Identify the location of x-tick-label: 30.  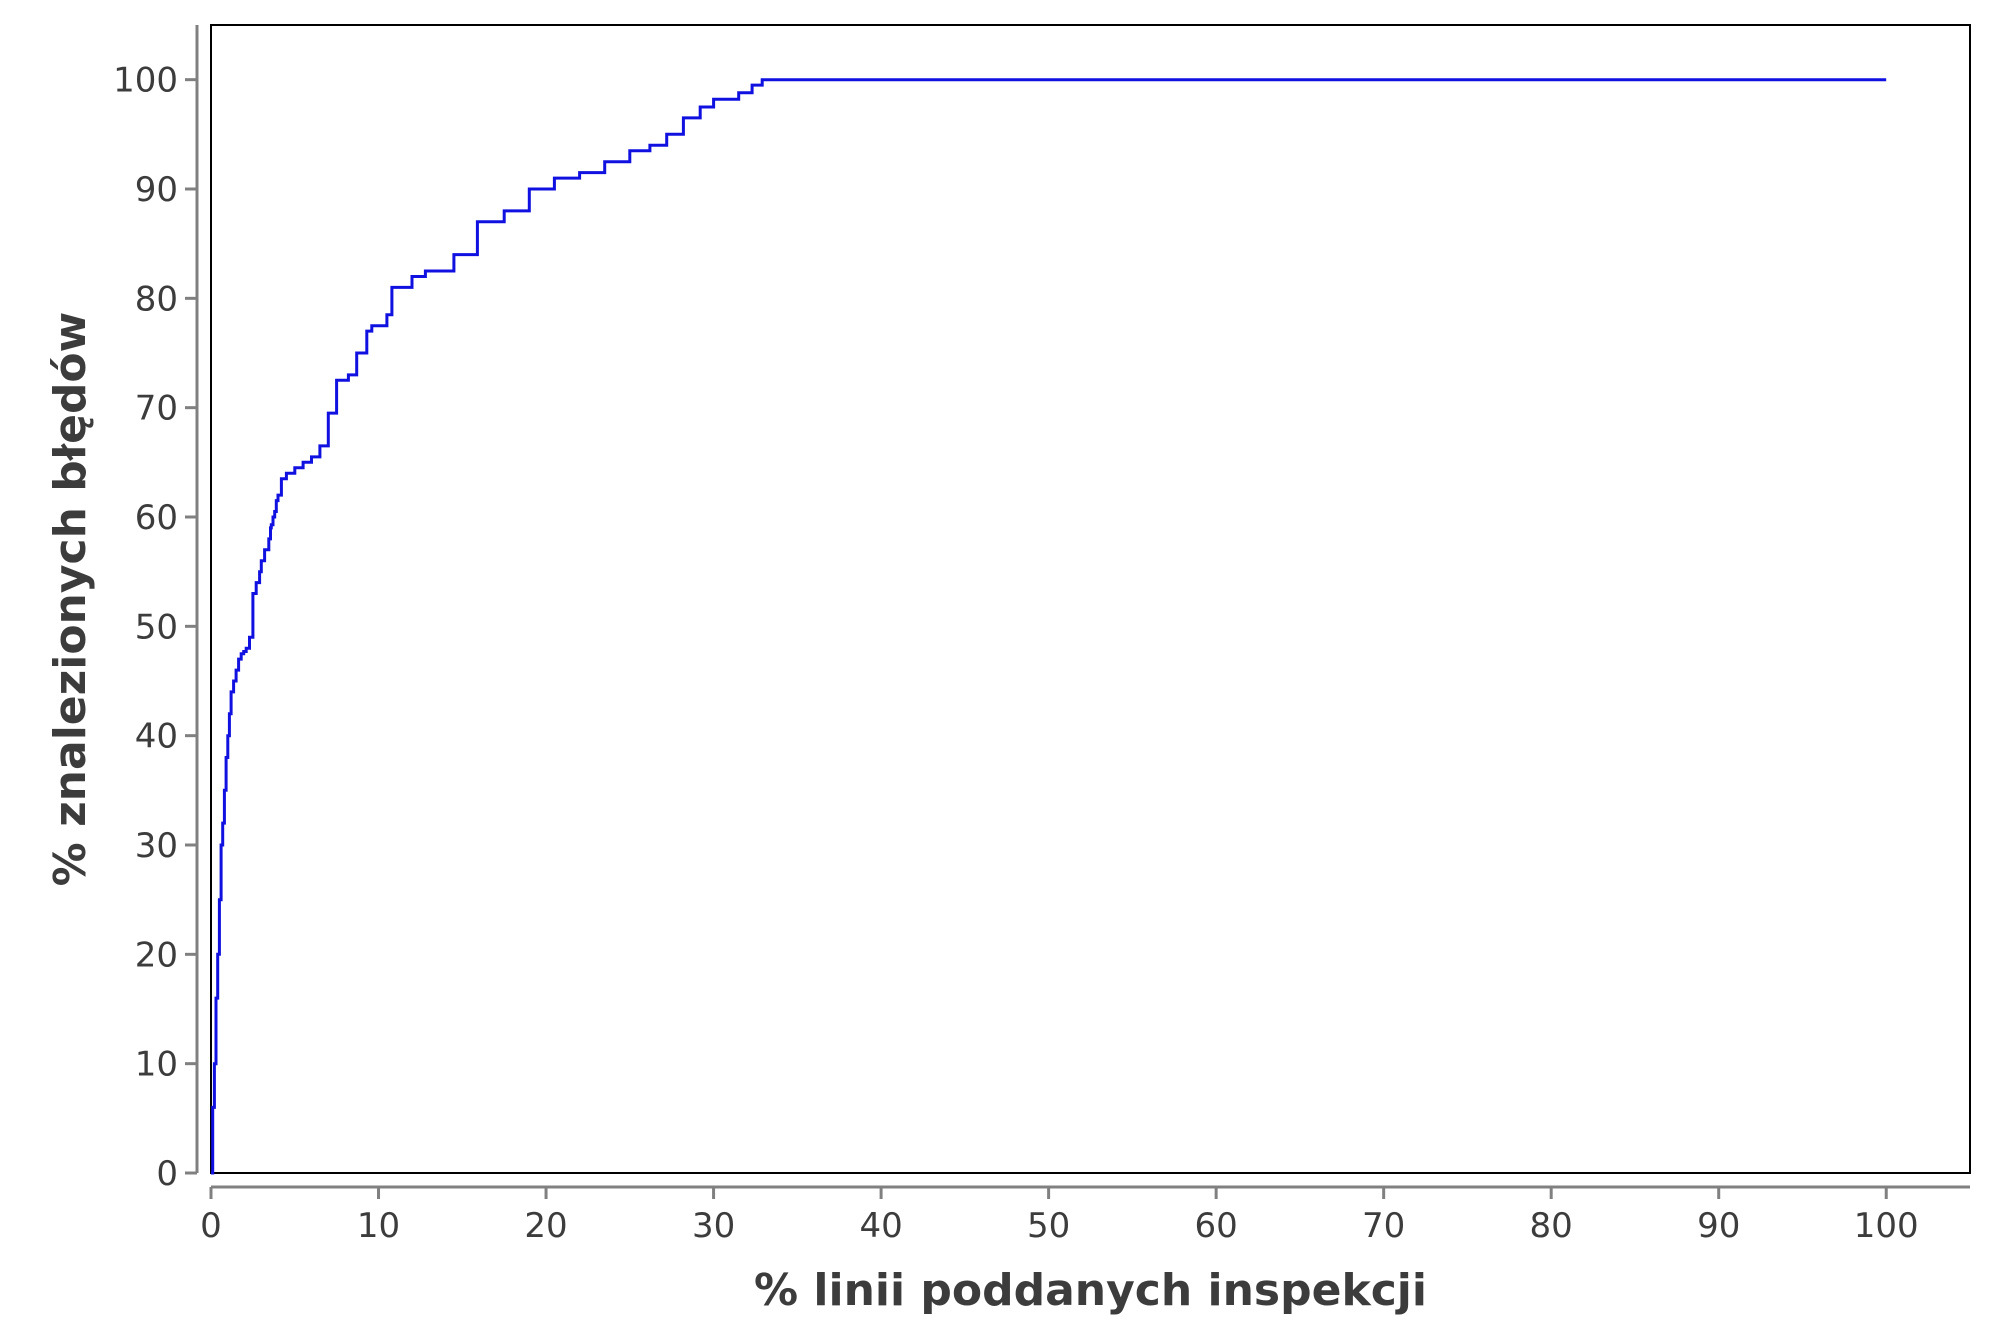
(713, 1226).